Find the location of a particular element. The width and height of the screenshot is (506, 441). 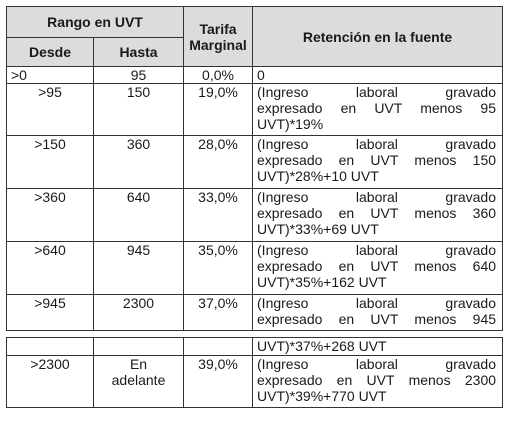

cell-hasta: En adelante is located at coordinates (138, 381).